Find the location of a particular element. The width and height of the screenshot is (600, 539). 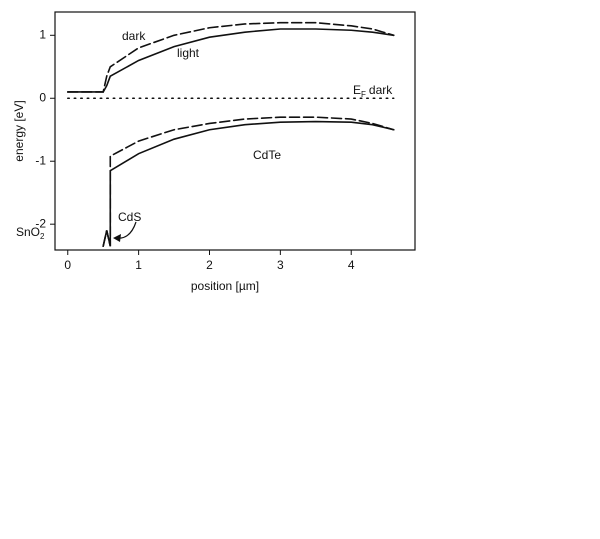

arrow-head is located at coordinates (117, 238).